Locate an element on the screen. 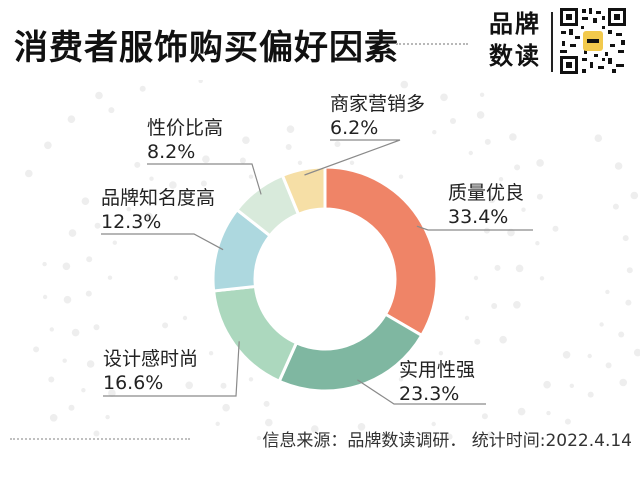 The image size is (640, 491). label-brand-awareness: 品牌知名度高 12.3% is located at coordinates (158, 210).